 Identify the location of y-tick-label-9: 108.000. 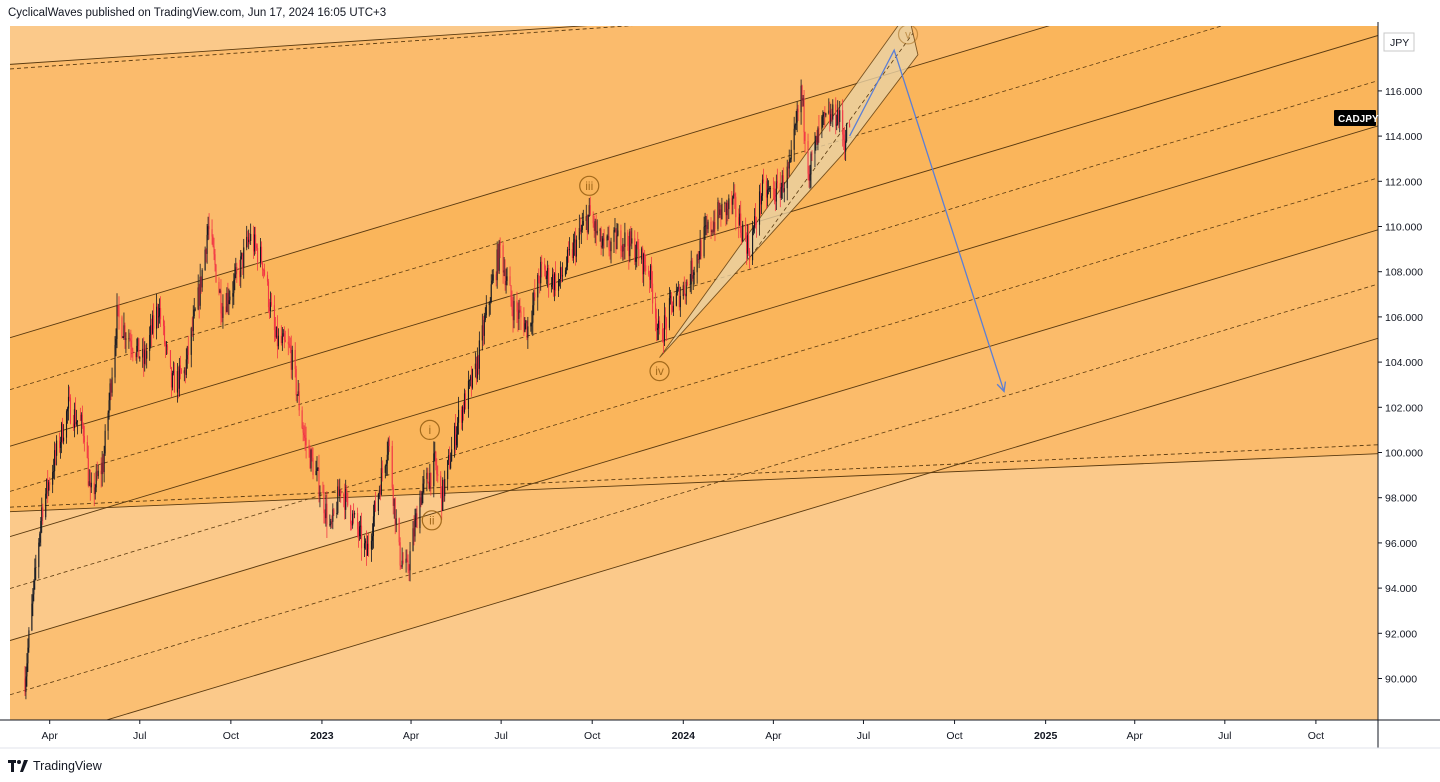
(1404, 273).